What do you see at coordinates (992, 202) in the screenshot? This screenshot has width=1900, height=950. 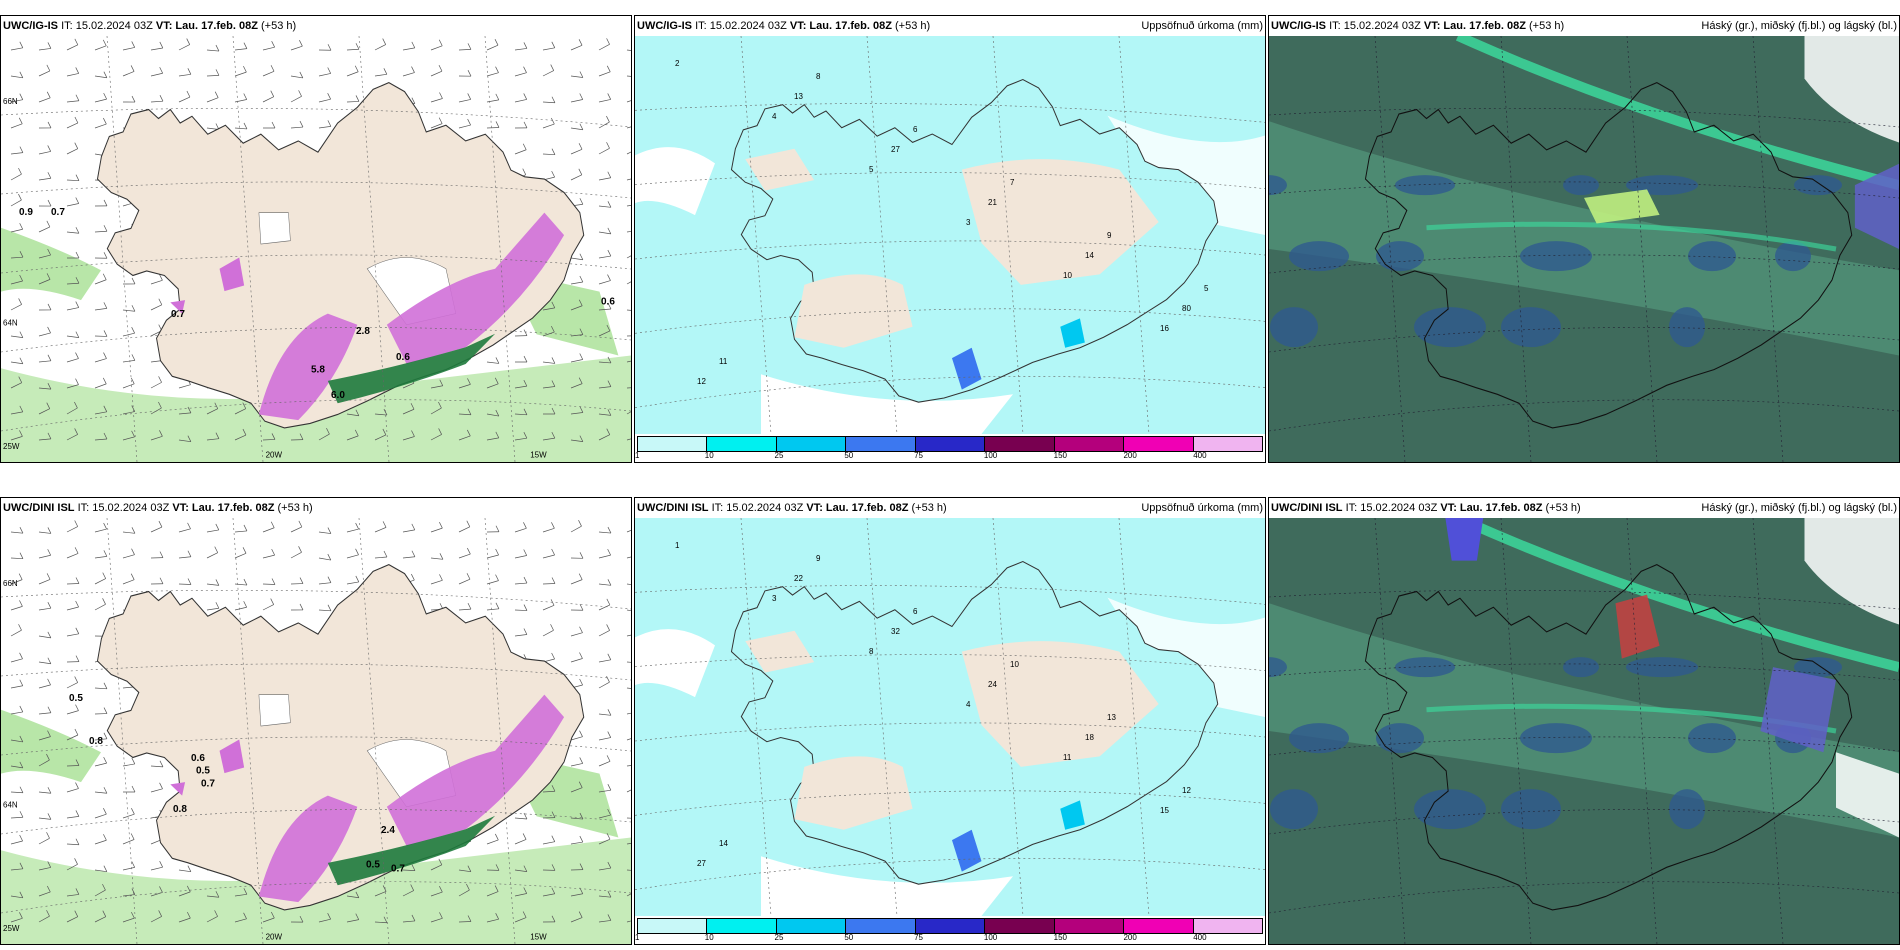 I see `precip-value-label: 21` at bounding box center [992, 202].